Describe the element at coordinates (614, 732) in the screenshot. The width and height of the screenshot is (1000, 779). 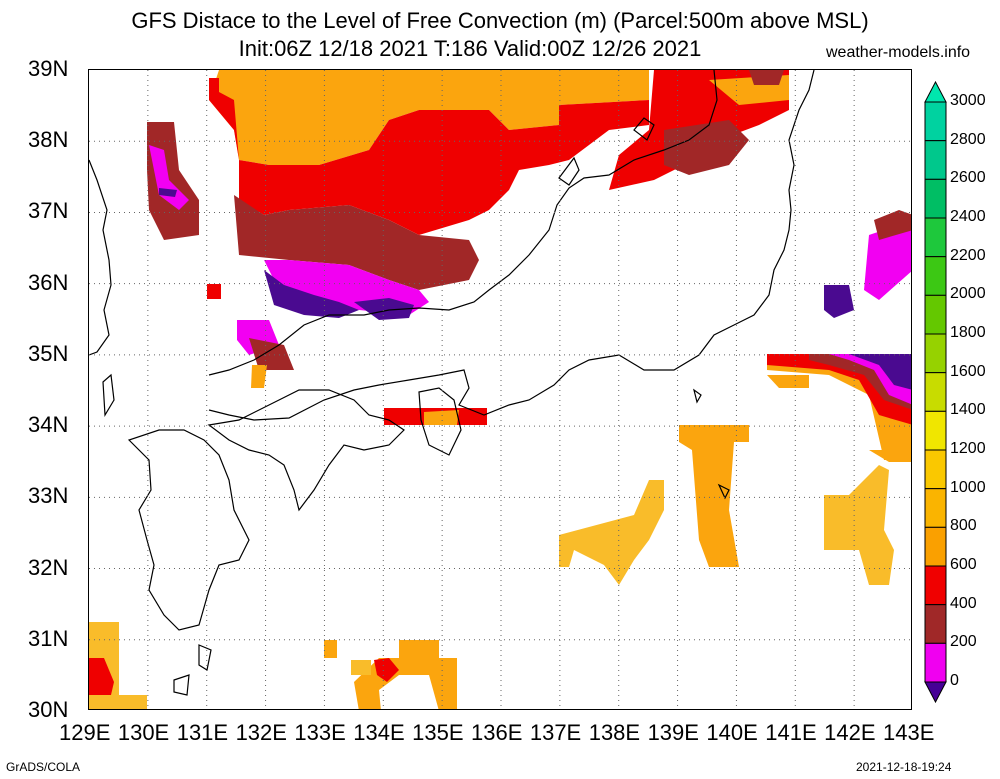
I see `lon-label: 138E` at that location.